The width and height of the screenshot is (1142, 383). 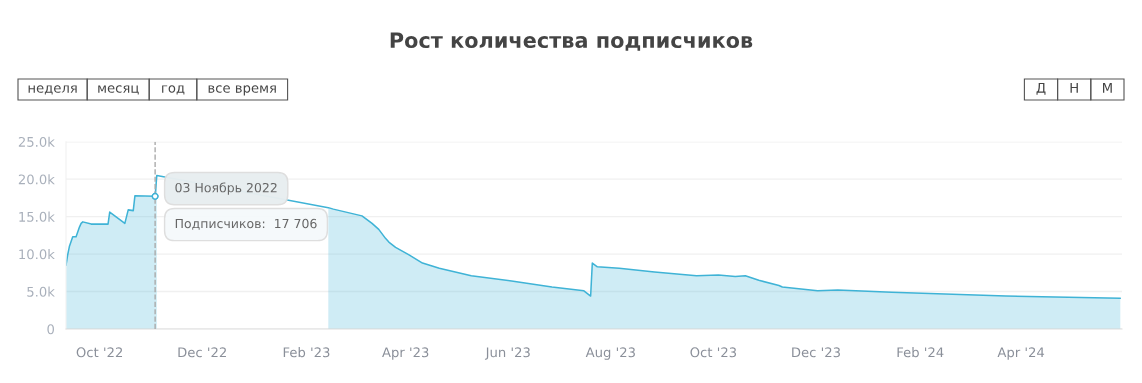 I want to click on chart-title: Рост количества подписчиков, so click(x=571, y=41).